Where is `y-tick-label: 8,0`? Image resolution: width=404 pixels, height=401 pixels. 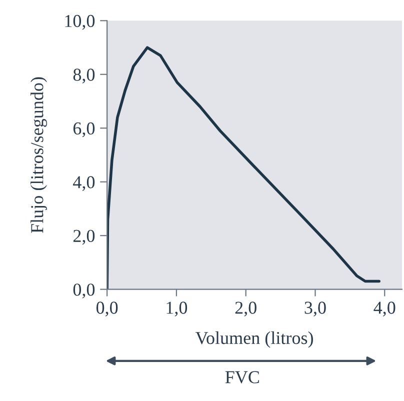 y-tick-label: 8,0 is located at coordinates (84, 76).